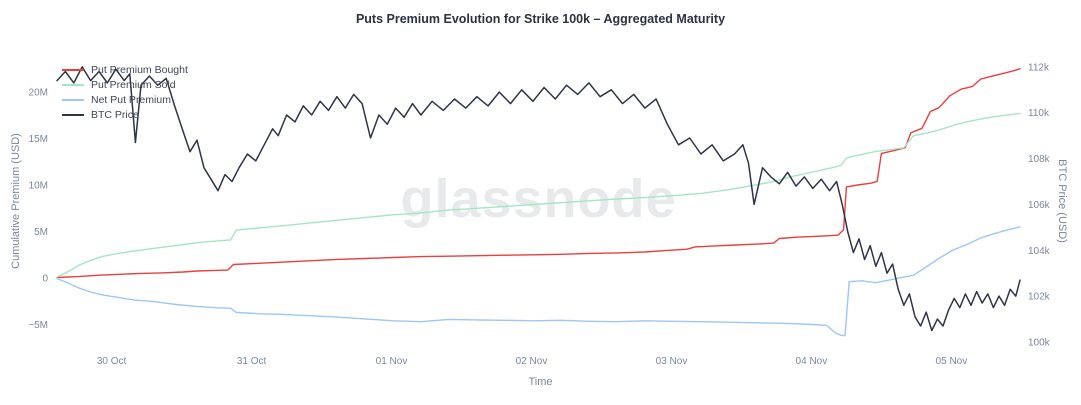 The height and width of the screenshot is (405, 1081). What do you see at coordinates (1039, 205) in the screenshot?
I see `right-tick-label: 106k` at bounding box center [1039, 205].